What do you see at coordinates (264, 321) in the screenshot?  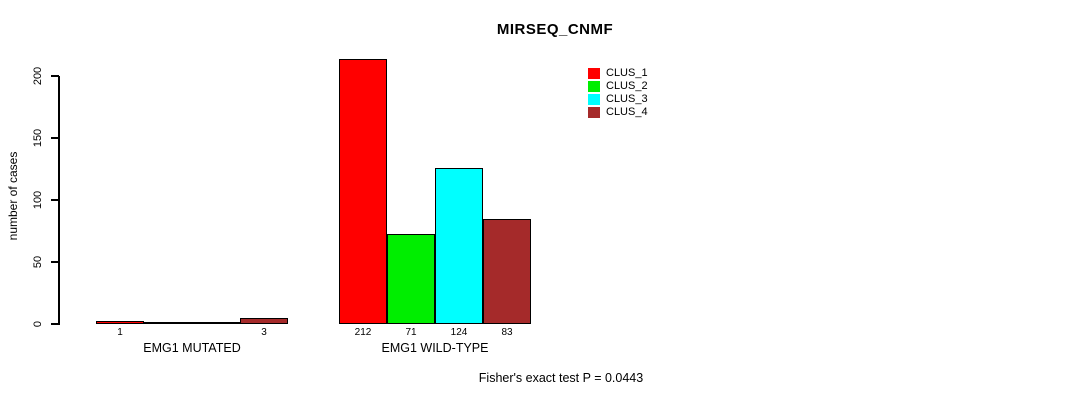 I see `bar-clus_4-group1` at bounding box center [264, 321].